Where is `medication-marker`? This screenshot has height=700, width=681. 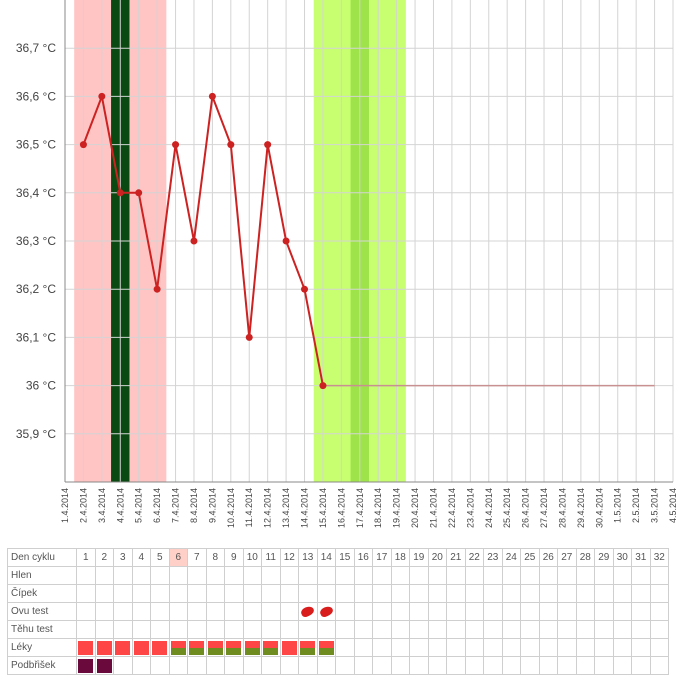 medication-marker is located at coordinates (234, 647).